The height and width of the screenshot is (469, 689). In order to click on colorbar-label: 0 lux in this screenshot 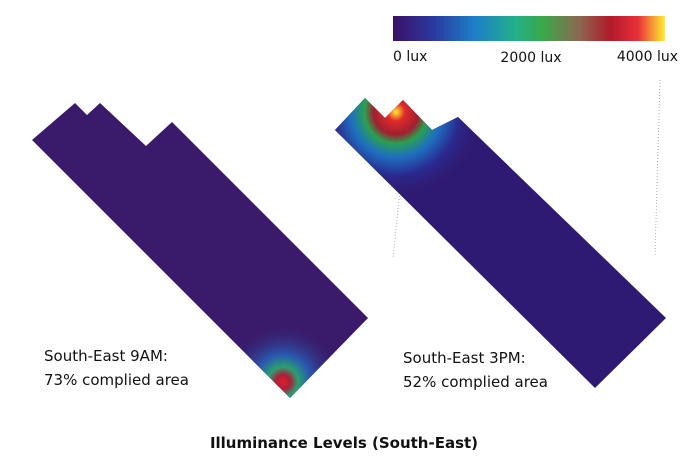, I will do `click(410, 57)`.